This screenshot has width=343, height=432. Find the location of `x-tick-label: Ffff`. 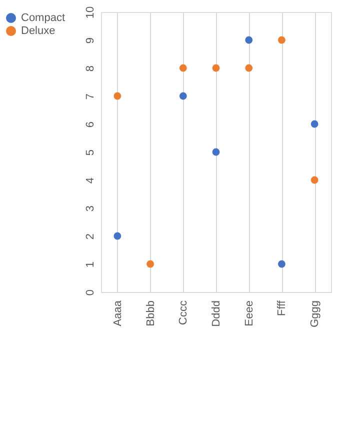

x-tick-label: Ffff is located at coordinates (282, 308).